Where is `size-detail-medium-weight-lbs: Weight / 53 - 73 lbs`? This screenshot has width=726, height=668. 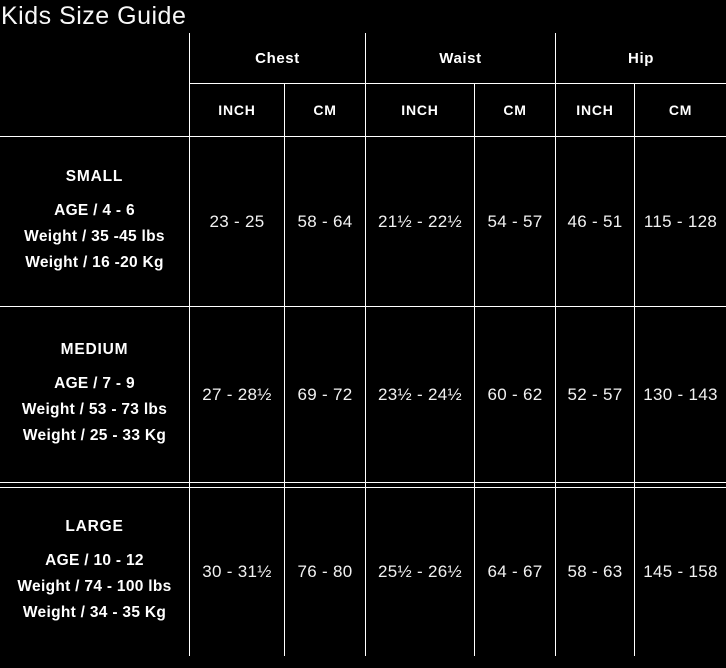
size-detail-medium-weight-lbs: Weight / 53 - 73 lbs is located at coordinates (94, 409).